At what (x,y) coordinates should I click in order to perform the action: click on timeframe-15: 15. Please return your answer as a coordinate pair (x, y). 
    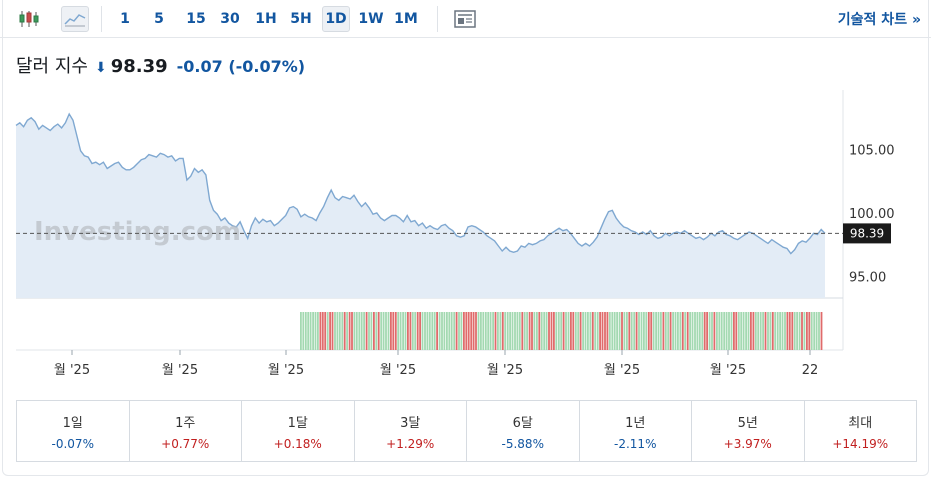
    Looking at the image, I should click on (196, 19).